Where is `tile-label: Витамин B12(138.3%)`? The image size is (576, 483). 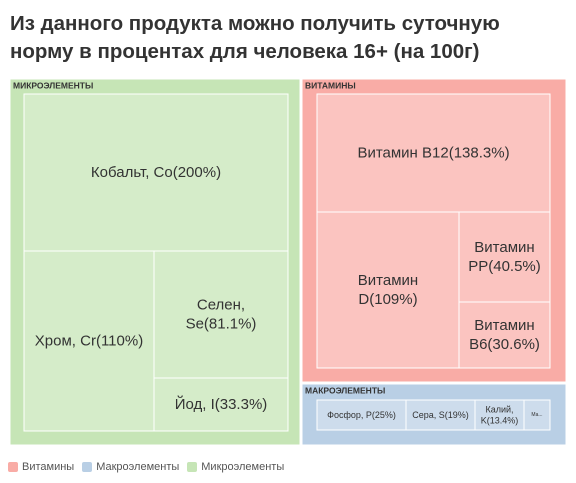 tile-label: Витамин B12(138.3%) is located at coordinates (433, 153).